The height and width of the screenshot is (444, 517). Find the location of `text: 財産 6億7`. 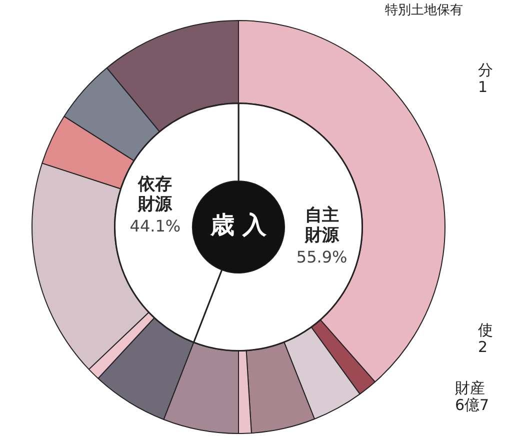

text: 財産 6億7 is located at coordinates (472, 396).